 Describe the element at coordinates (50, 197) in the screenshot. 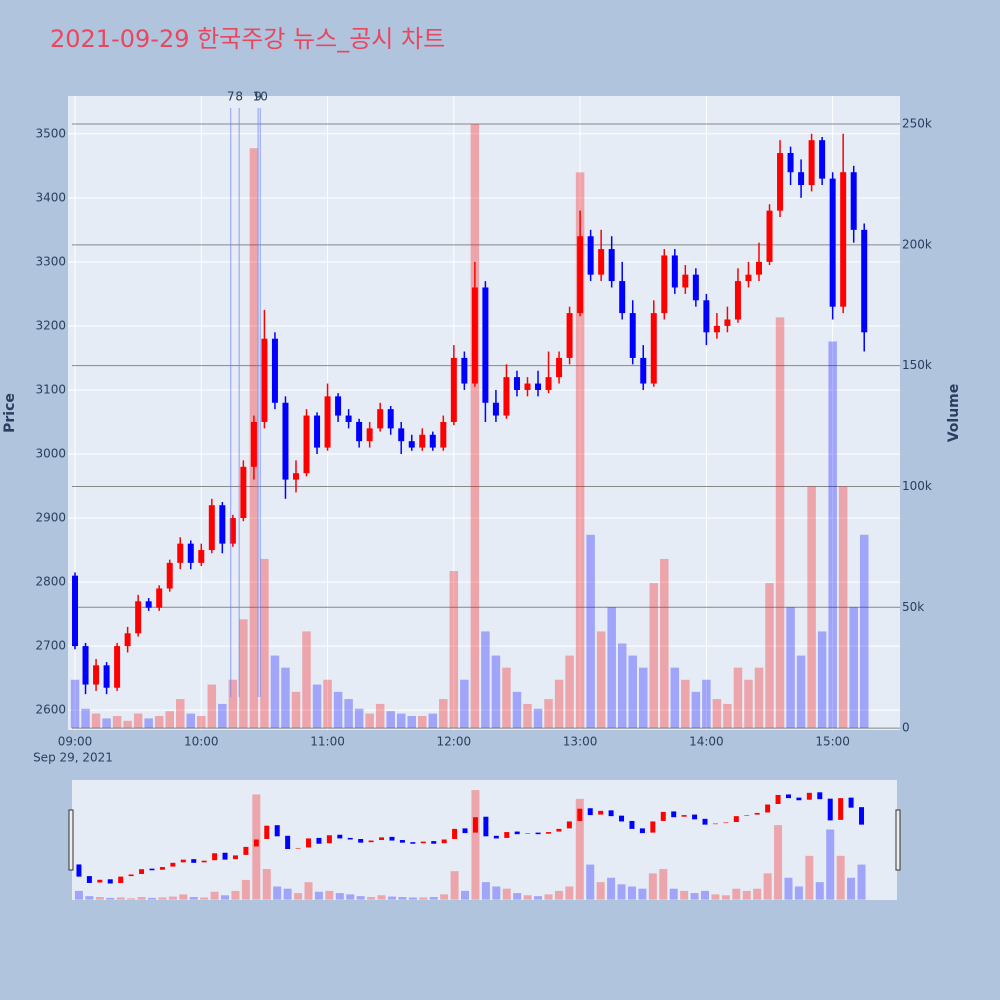

I see `y-tick-label: 3400` at that location.